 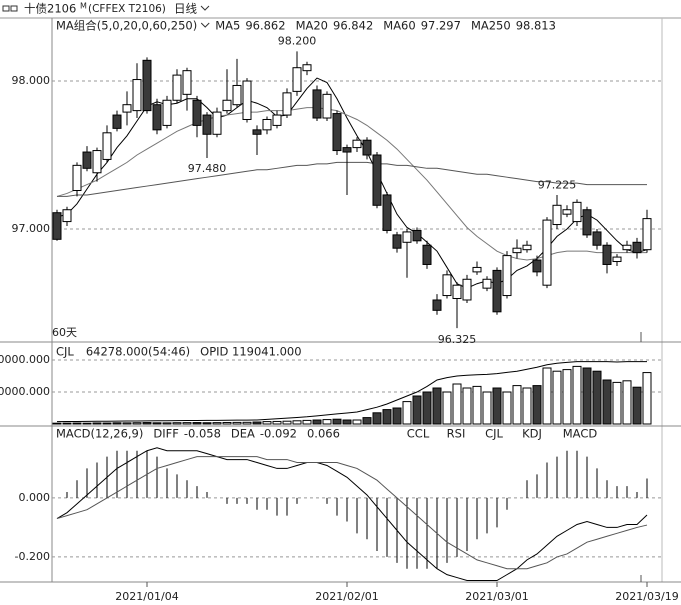 What do you see at coordinates (346, 596) in the screenshot?
I see `x-tick-label: 2021/02/01` at bounding box center [346, 596].